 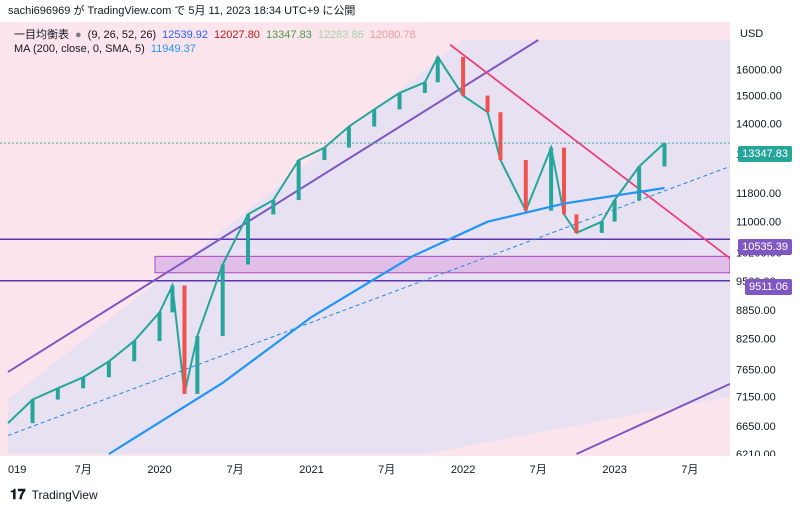 What do you see at coordinates (215, 49) in the screenshot?
I see `ma-legend-row: MA (200, close, 0, SMA, 5) 11949.37` at bounding box center [215, 49].